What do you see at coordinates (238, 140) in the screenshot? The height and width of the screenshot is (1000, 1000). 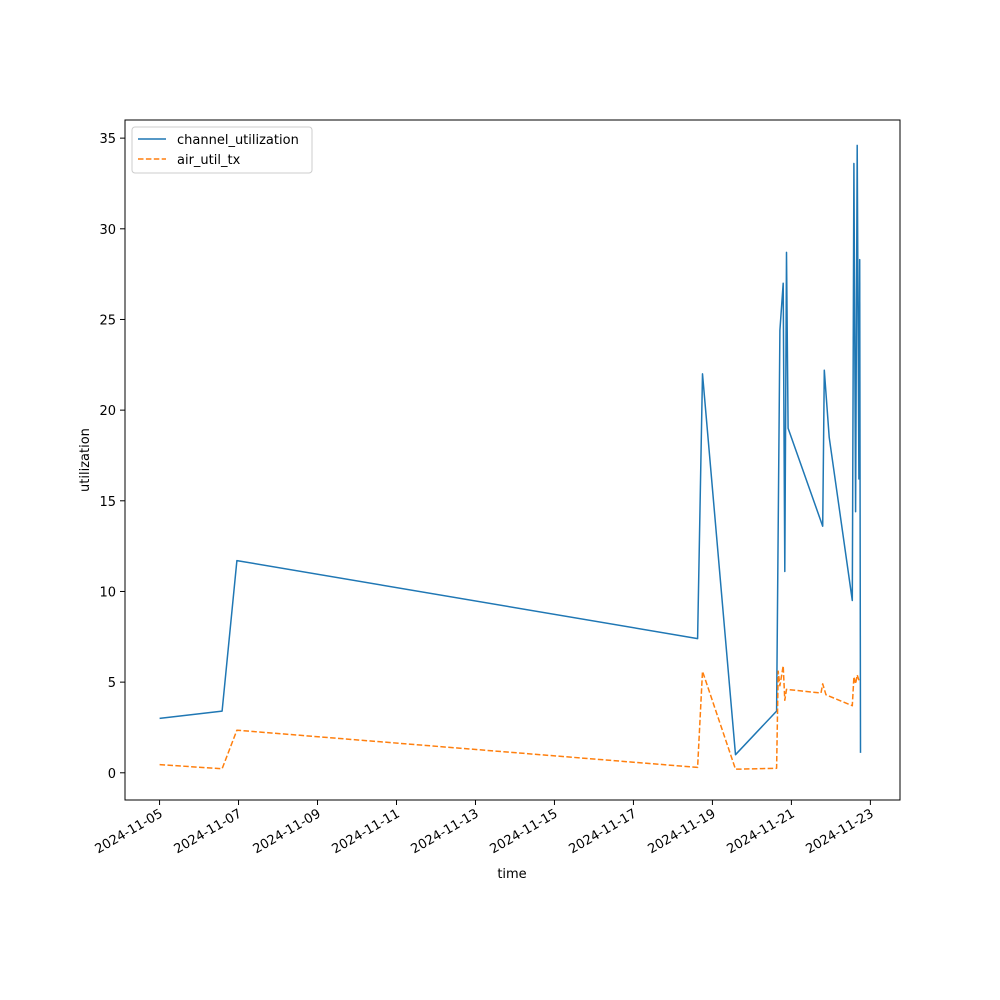 I see `legend-label-channel-utilization: channel_utilization` at bounding box center [238, 140].